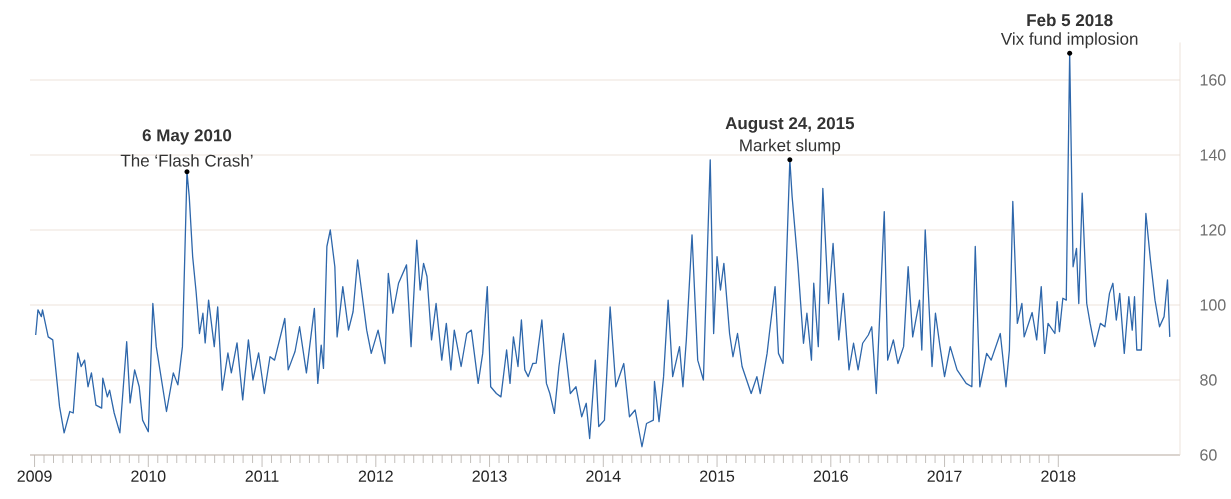 Image resolution: width=1231 pixels, height=499 pixels. Describe the element at coordinates (187, 137) in the screenshot. I see `annotation: 6 May 2010` at that location.